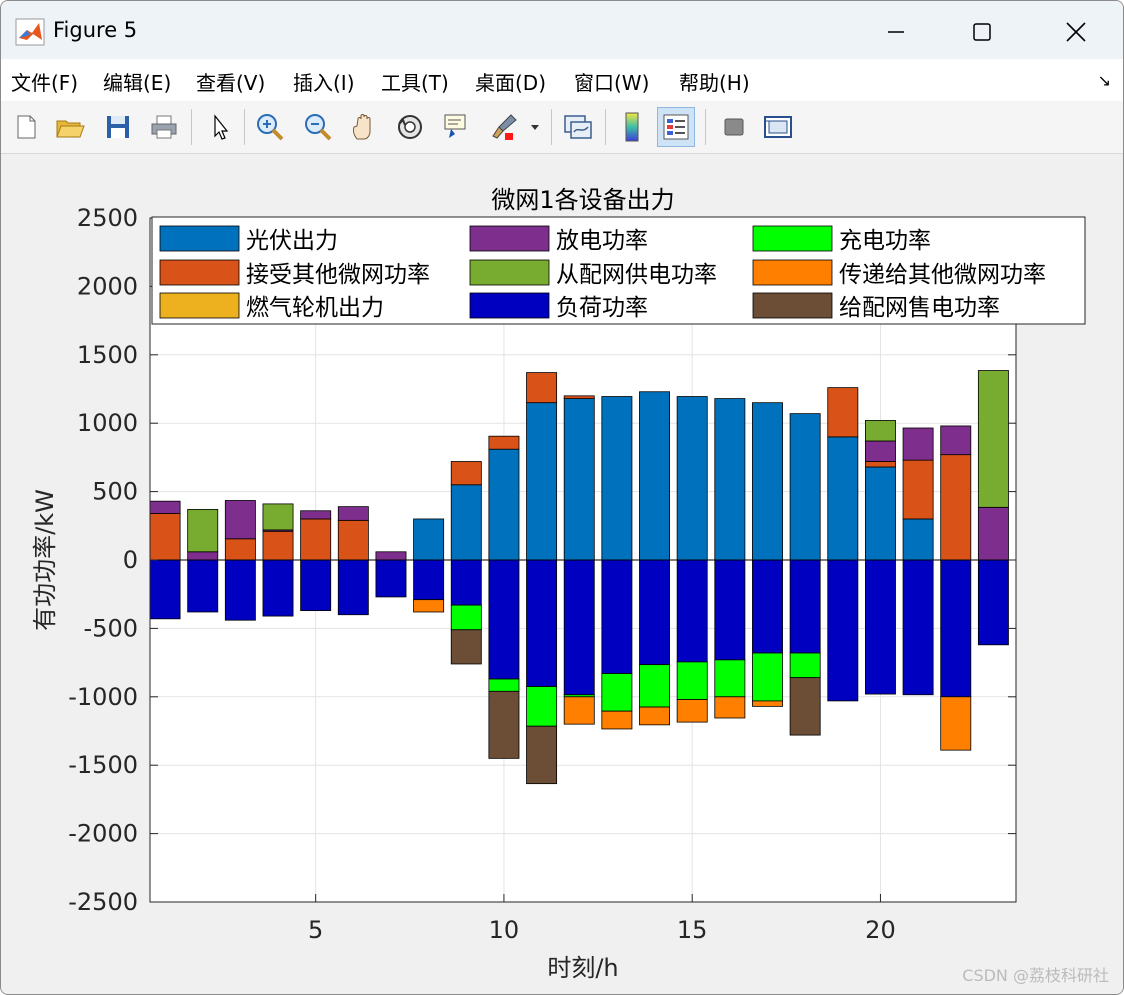 The height and width of the screenshot is (995, 1124). What do you see at coordinates (792, 305) in the screenshot?
I see `legend-swatch-grid_sell` at bounding box center [792, 305].